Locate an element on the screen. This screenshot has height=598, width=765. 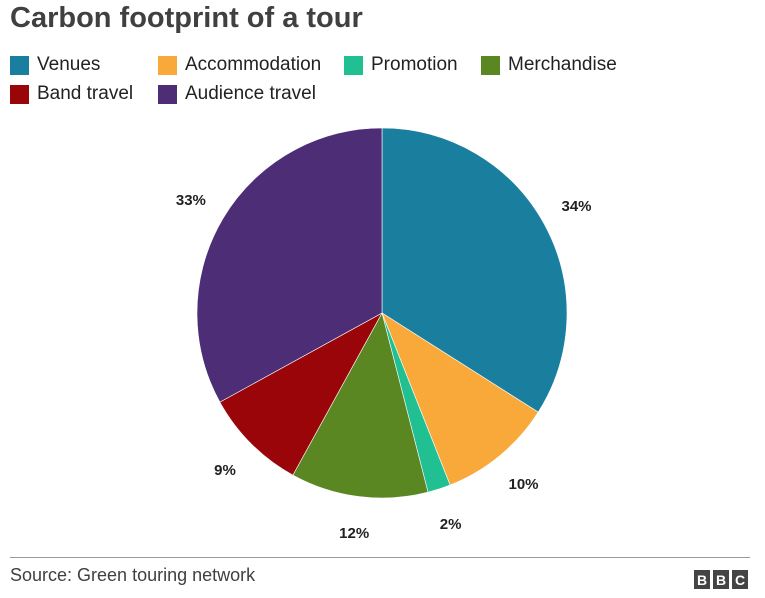
legend-item-band-travel: Band travel is located at coordinates (71, 94).